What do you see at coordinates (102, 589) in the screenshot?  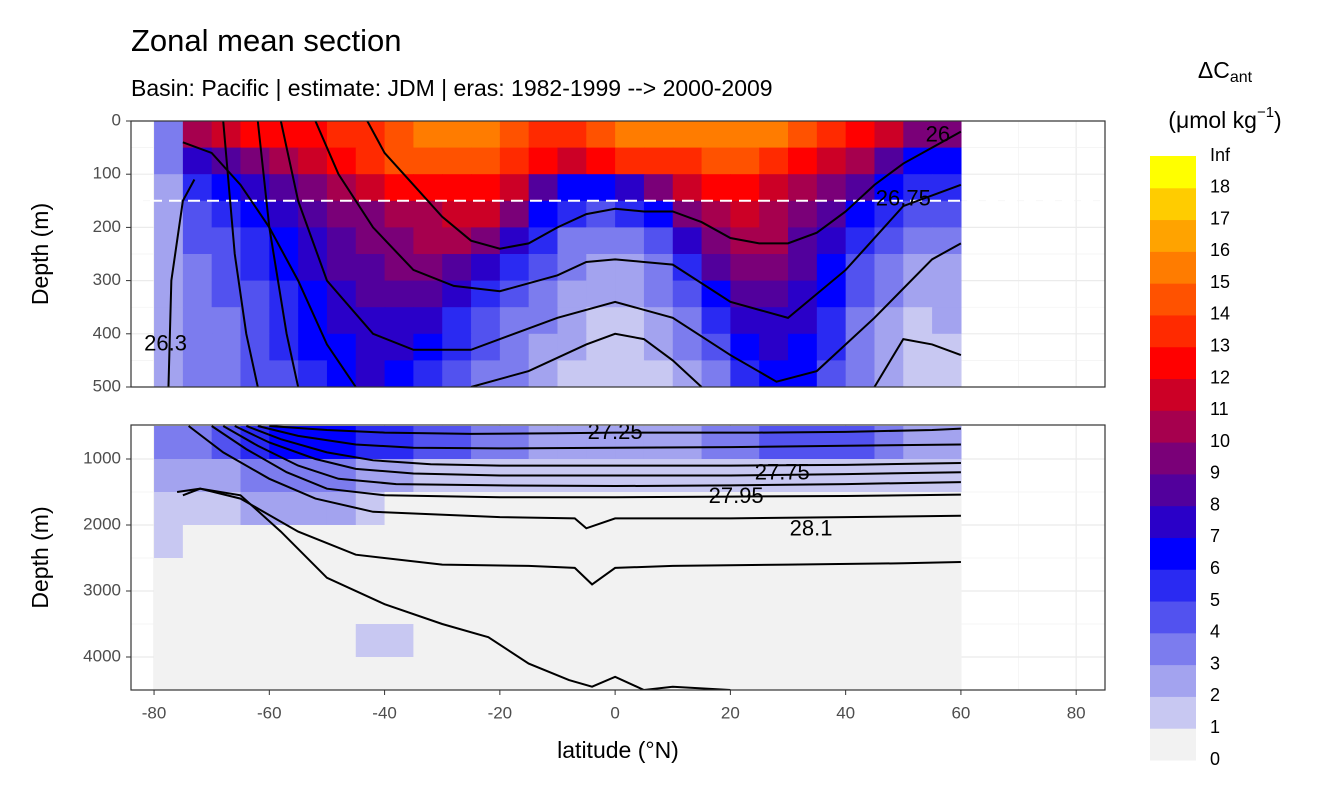 I see `y-tick-label: 3000` at bounding box center [102, 589].